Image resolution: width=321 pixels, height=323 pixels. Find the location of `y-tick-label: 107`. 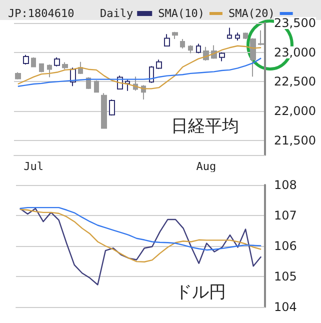

y-tick-label: 107 is located at coordinates (285, 215).